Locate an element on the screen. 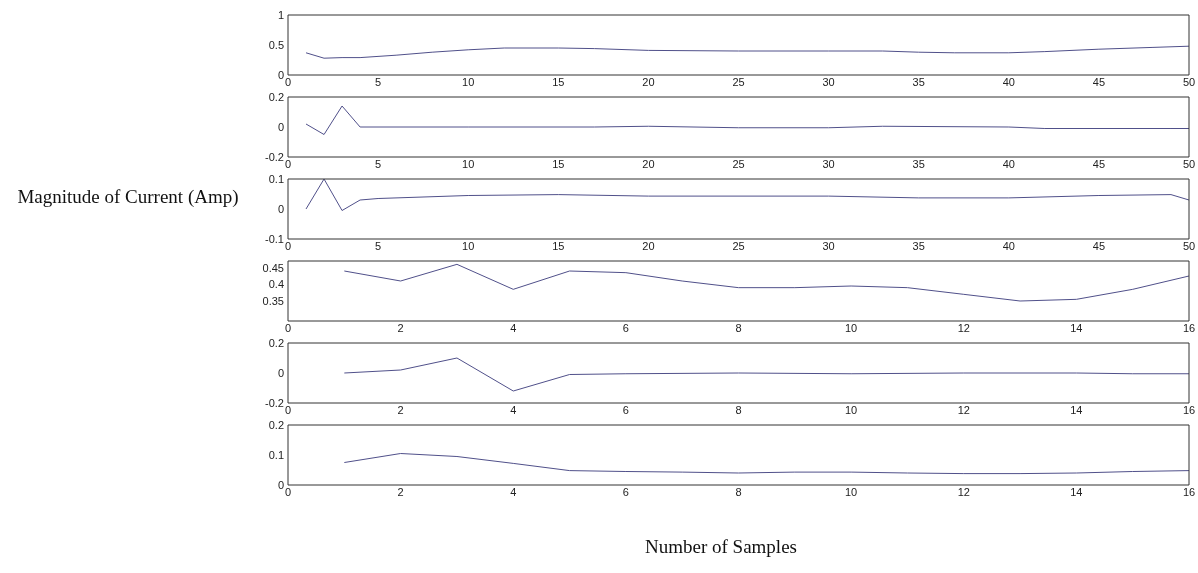 The image size is (1198, 573). y-tick-label: 0.45 is located at coordinates (273, 267).